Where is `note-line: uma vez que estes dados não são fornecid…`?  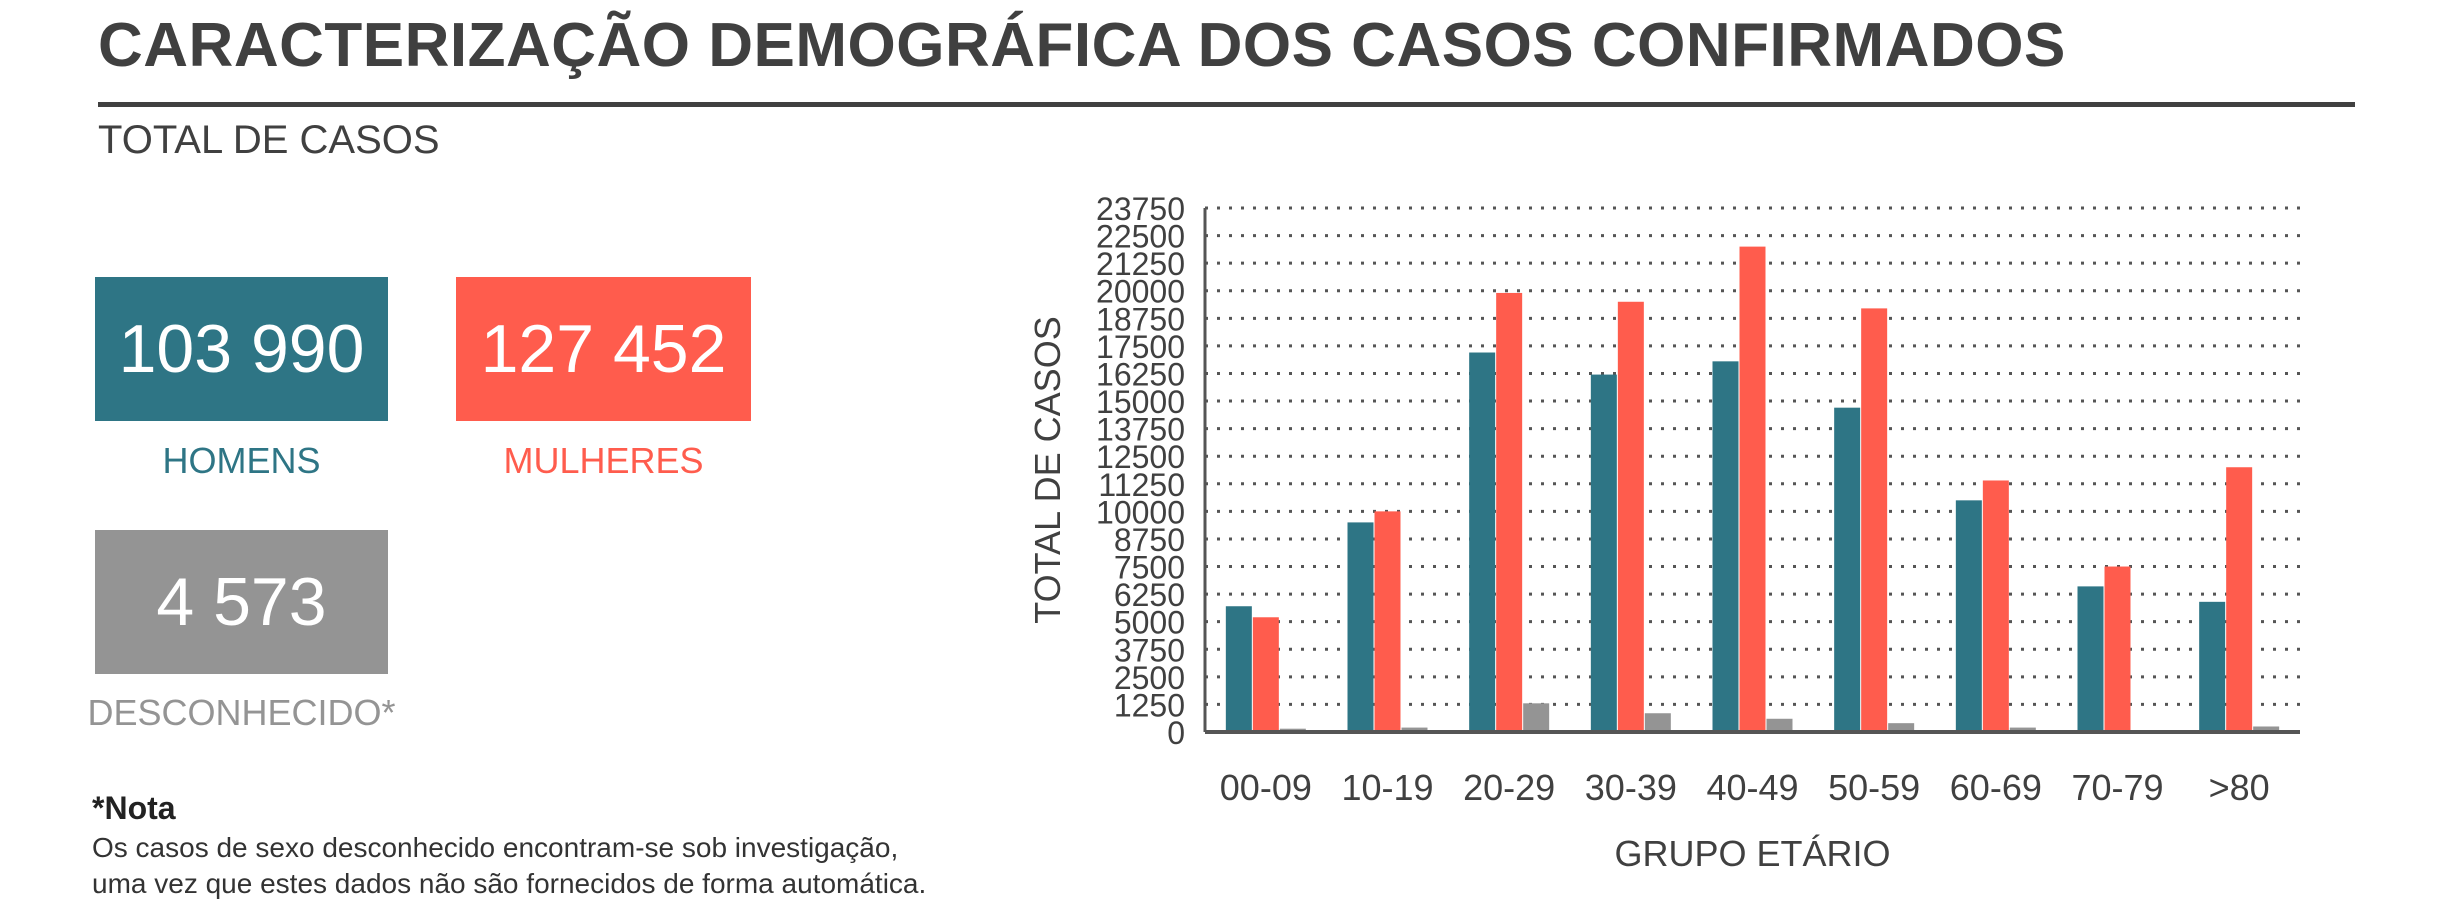
note-line: uma vez que estes dados não são fornecid… is located at coordinates (509, 883).